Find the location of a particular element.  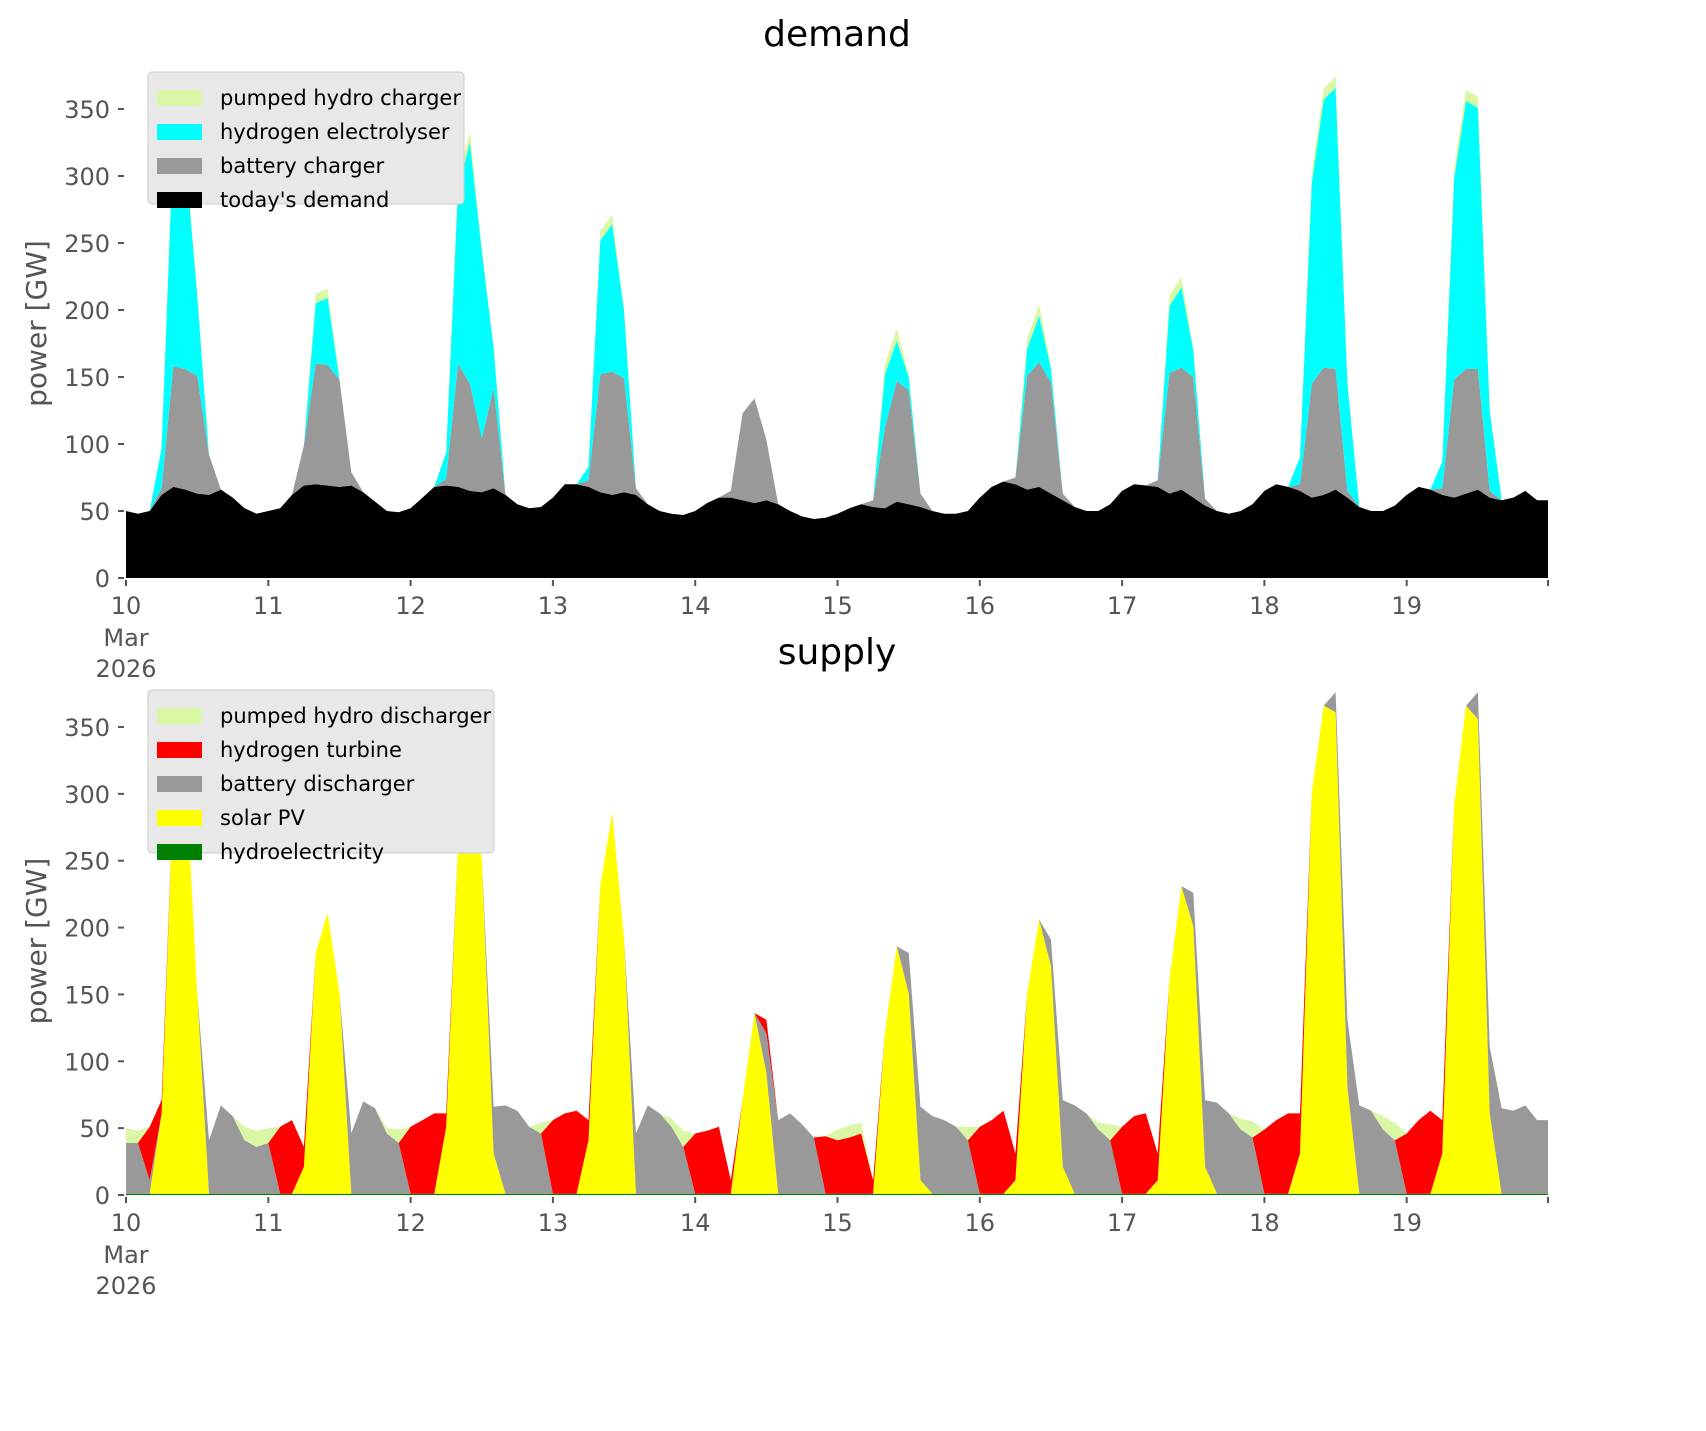

legend-label: pumped hydro charger is located at coordinates (340, 98).